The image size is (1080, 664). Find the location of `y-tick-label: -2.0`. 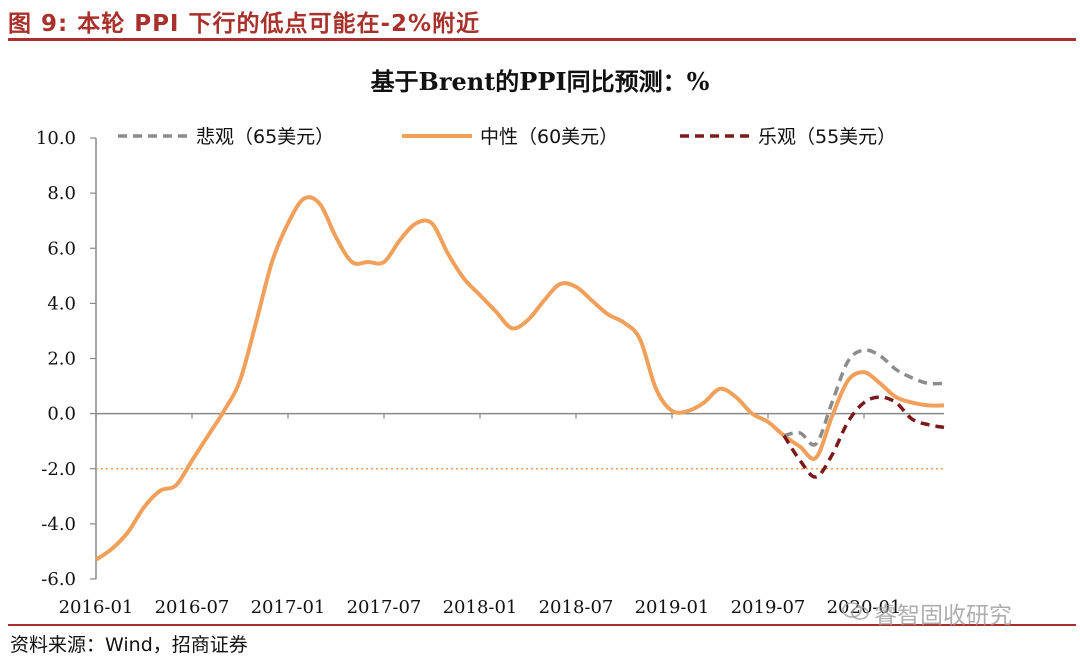

y-tick-label: -2.0 is located at coordinates (58, 469).